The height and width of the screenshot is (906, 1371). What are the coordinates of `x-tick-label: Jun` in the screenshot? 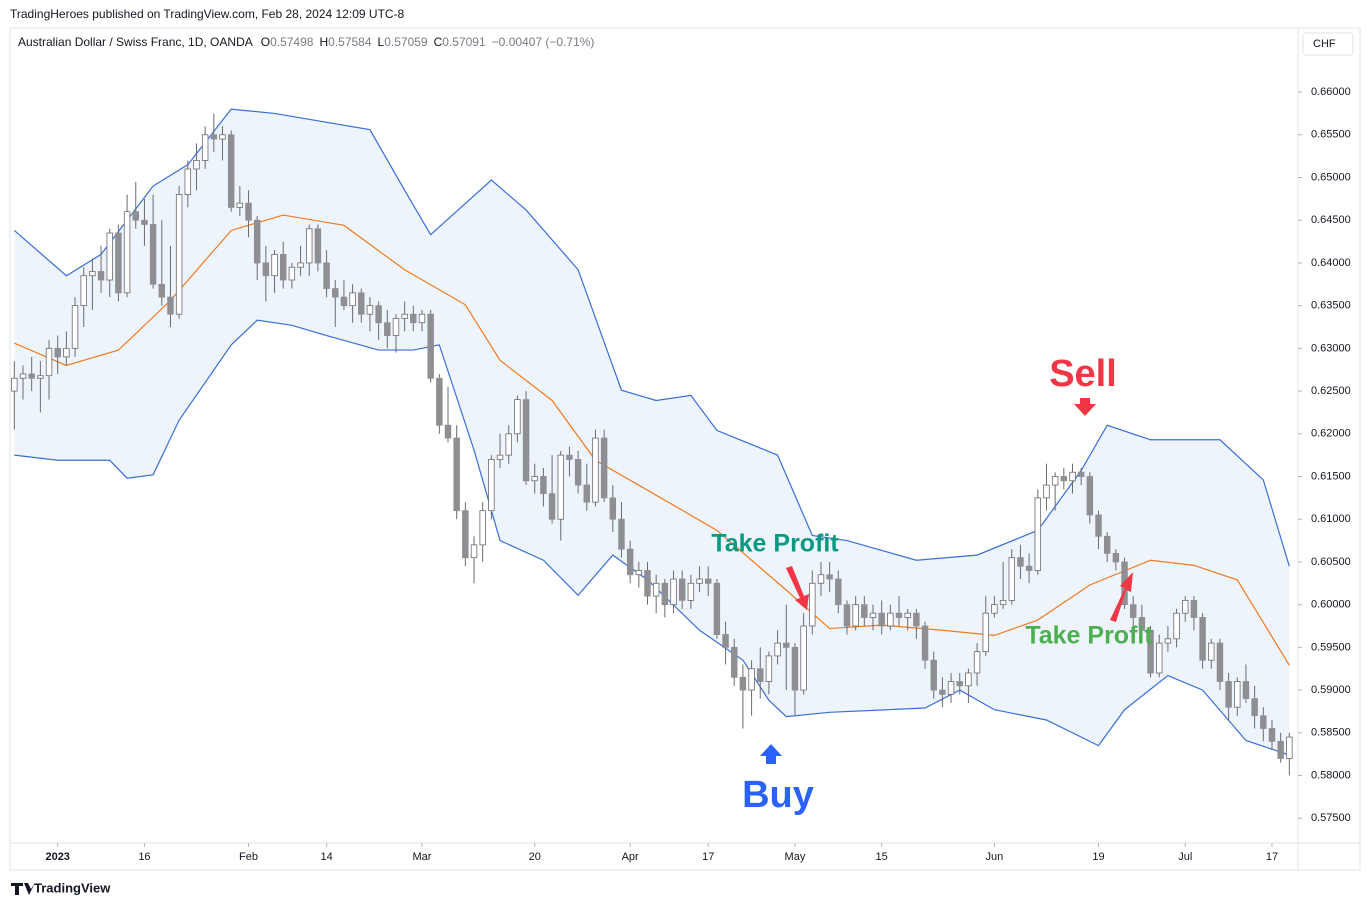 It's located at (995, 857).